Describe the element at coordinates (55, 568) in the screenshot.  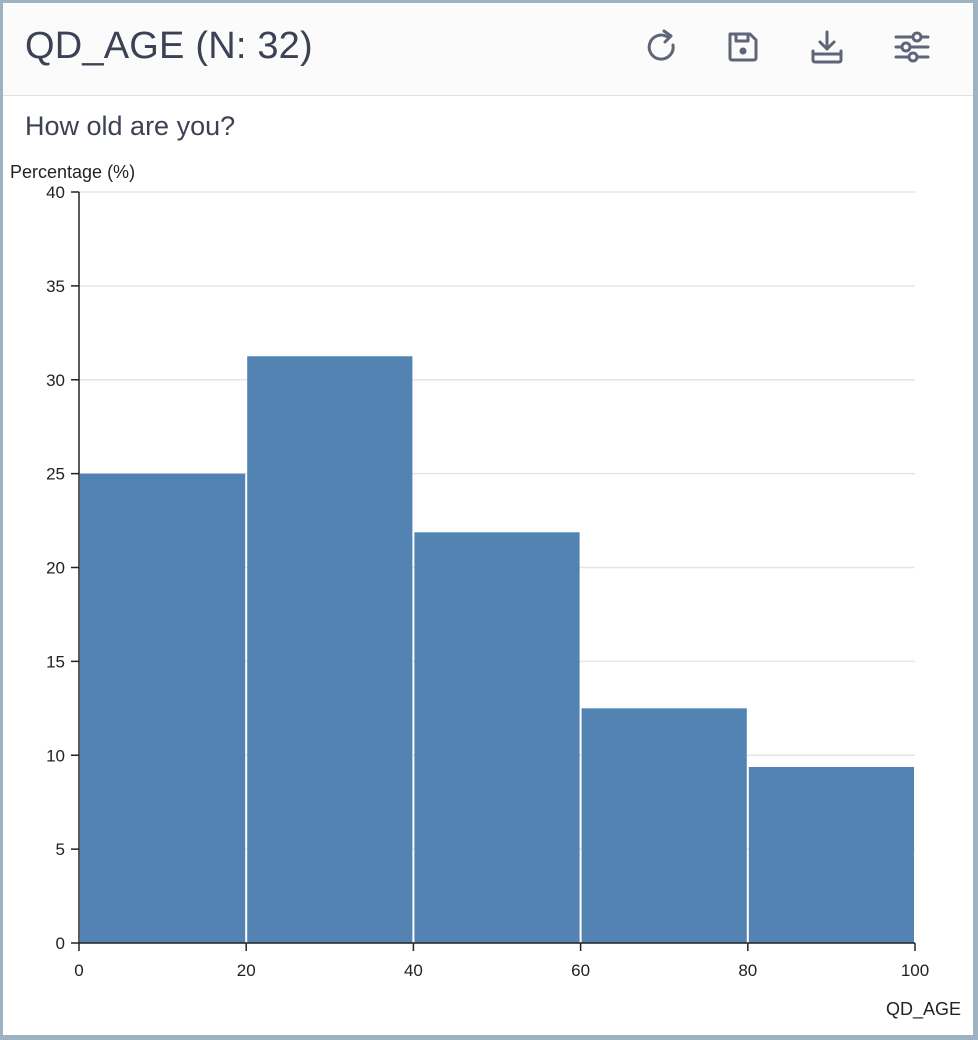
I see `y-tick-label: 20` at that location.